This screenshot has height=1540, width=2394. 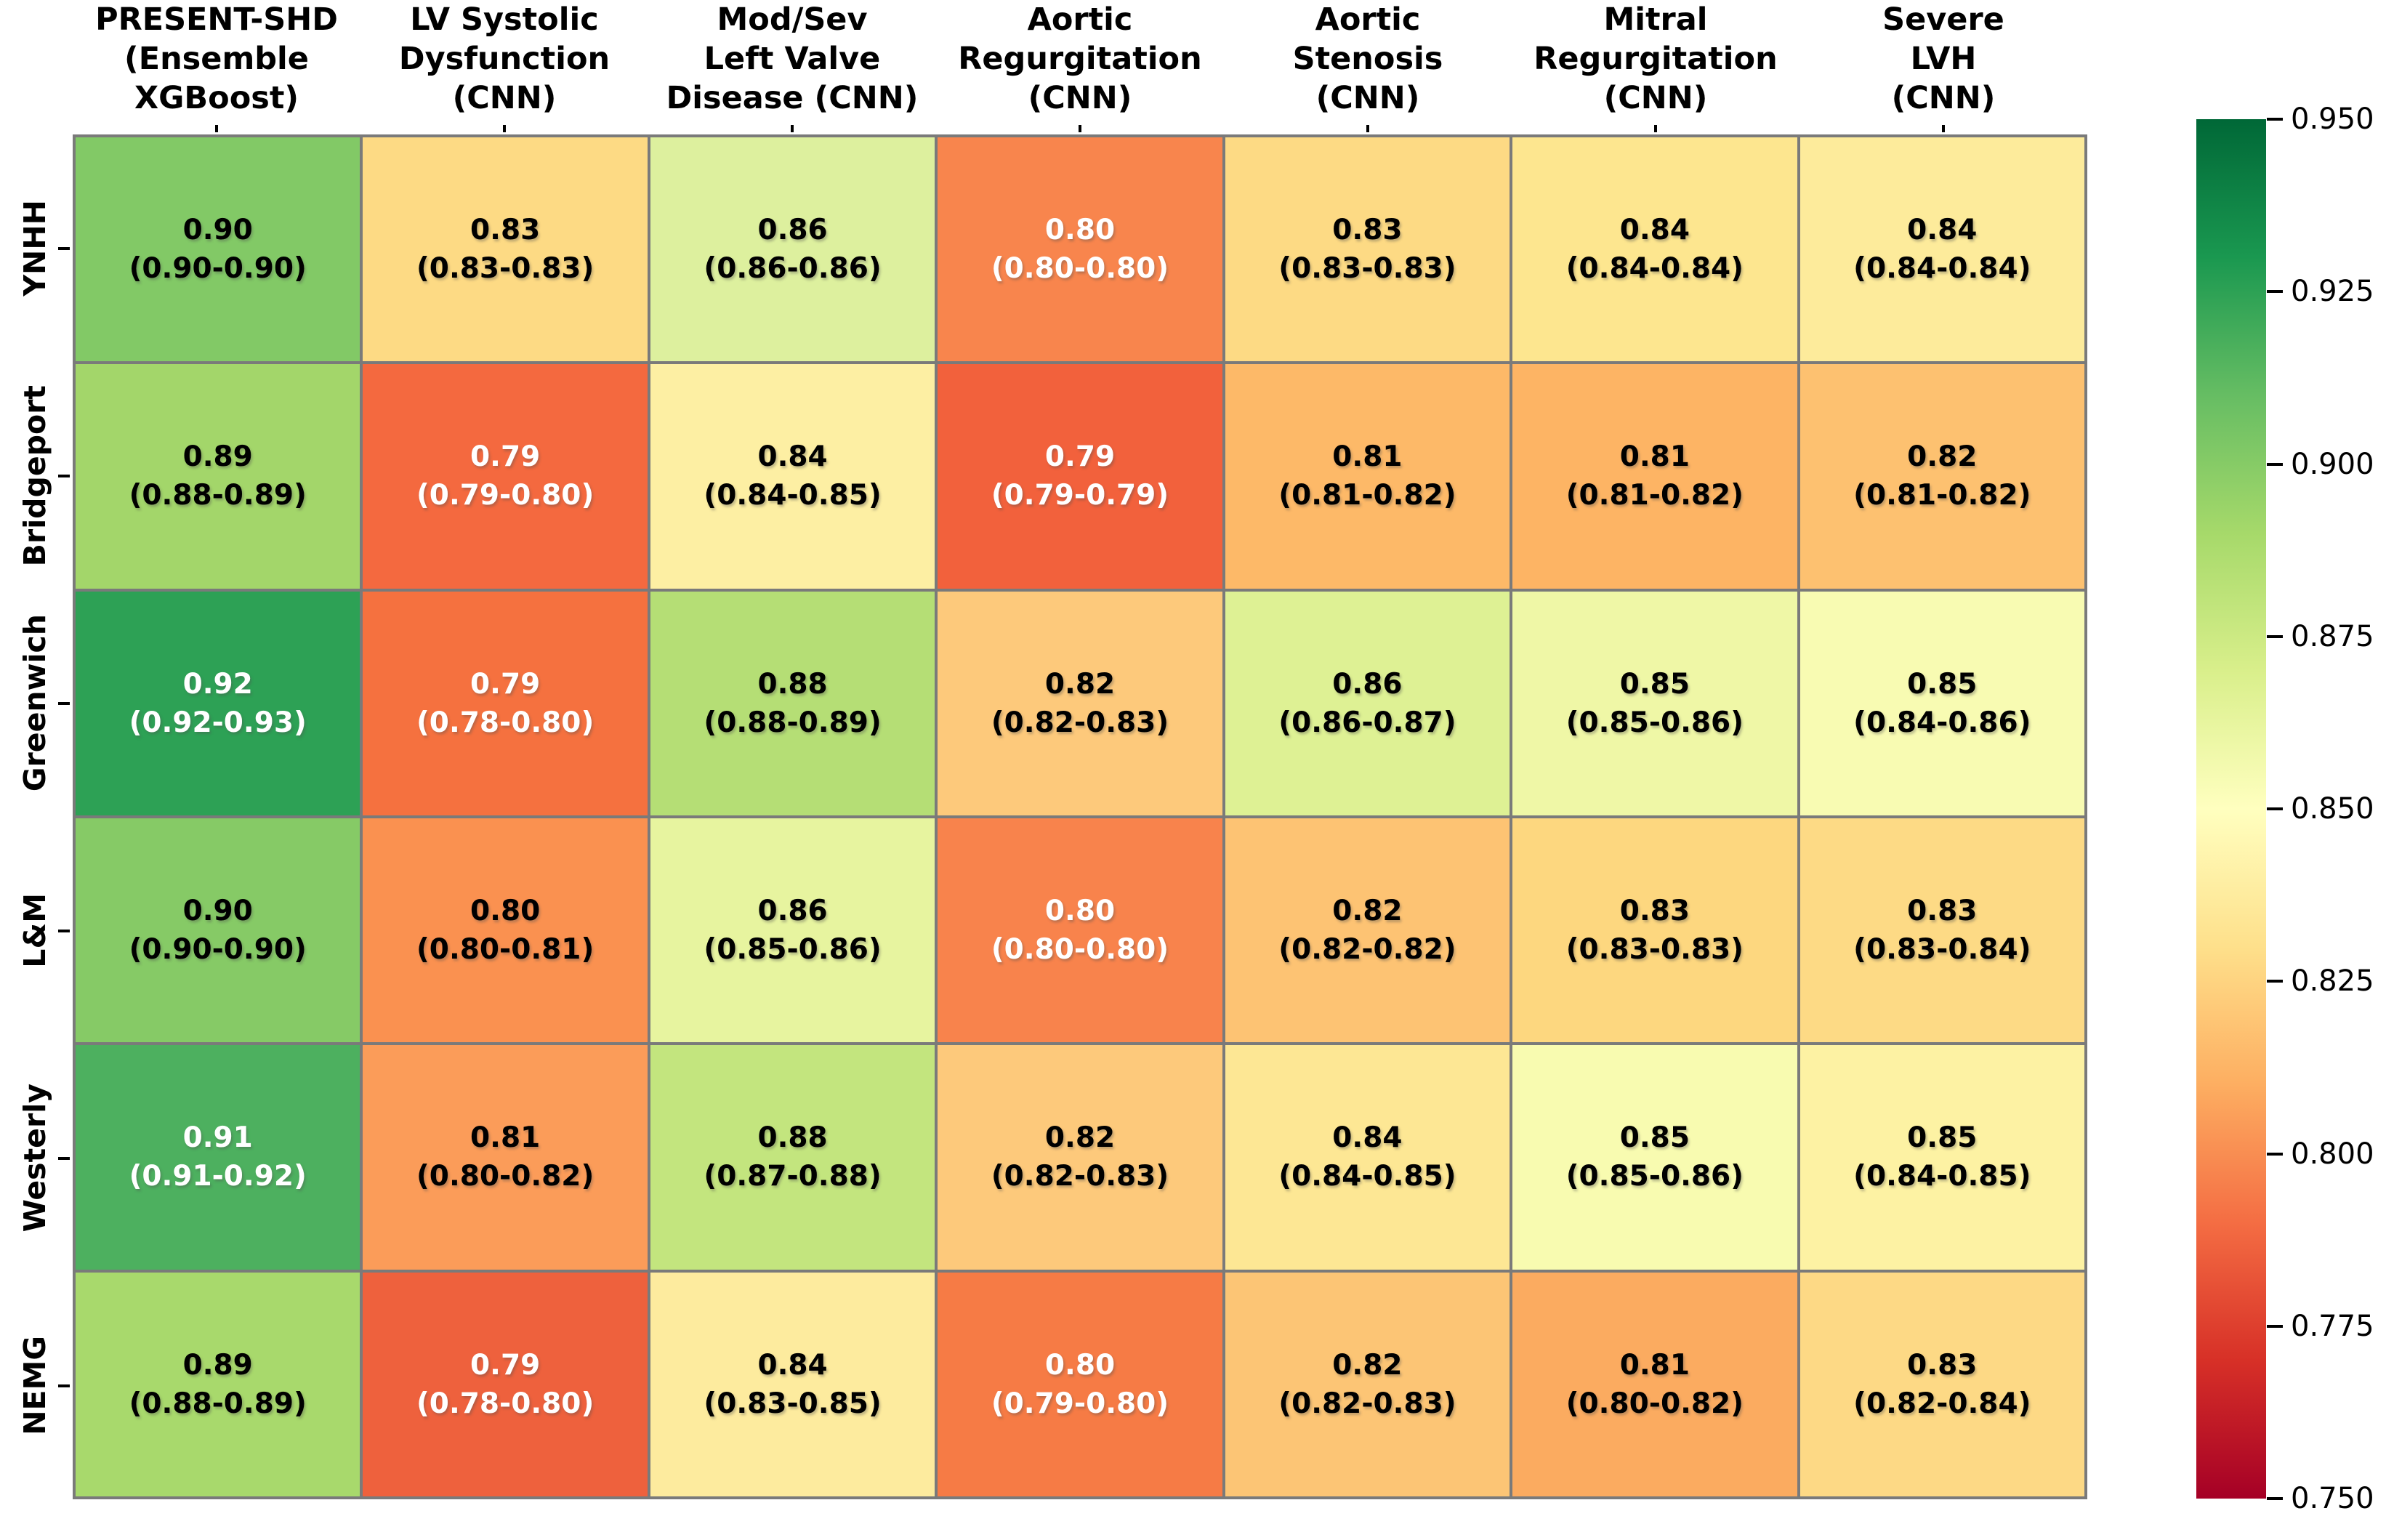 I want to click on cell-confidence-interval: (0.84-0.84), so click(x=1655, y=269).